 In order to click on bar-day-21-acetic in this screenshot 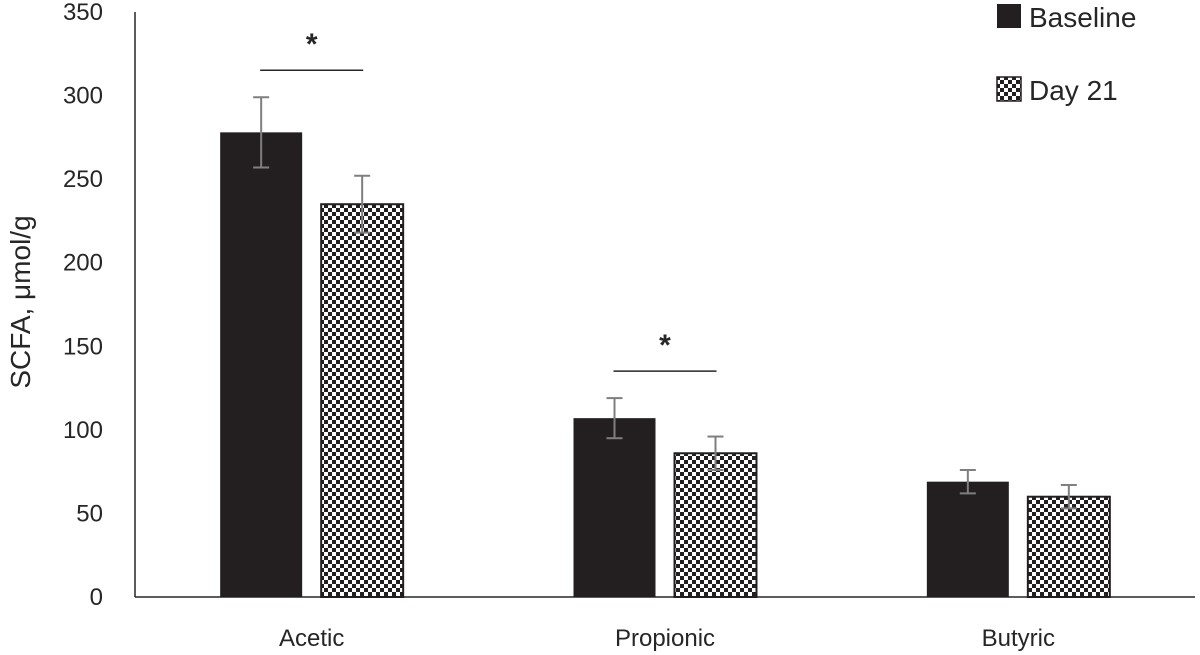, I will do `click(362, 400)`.